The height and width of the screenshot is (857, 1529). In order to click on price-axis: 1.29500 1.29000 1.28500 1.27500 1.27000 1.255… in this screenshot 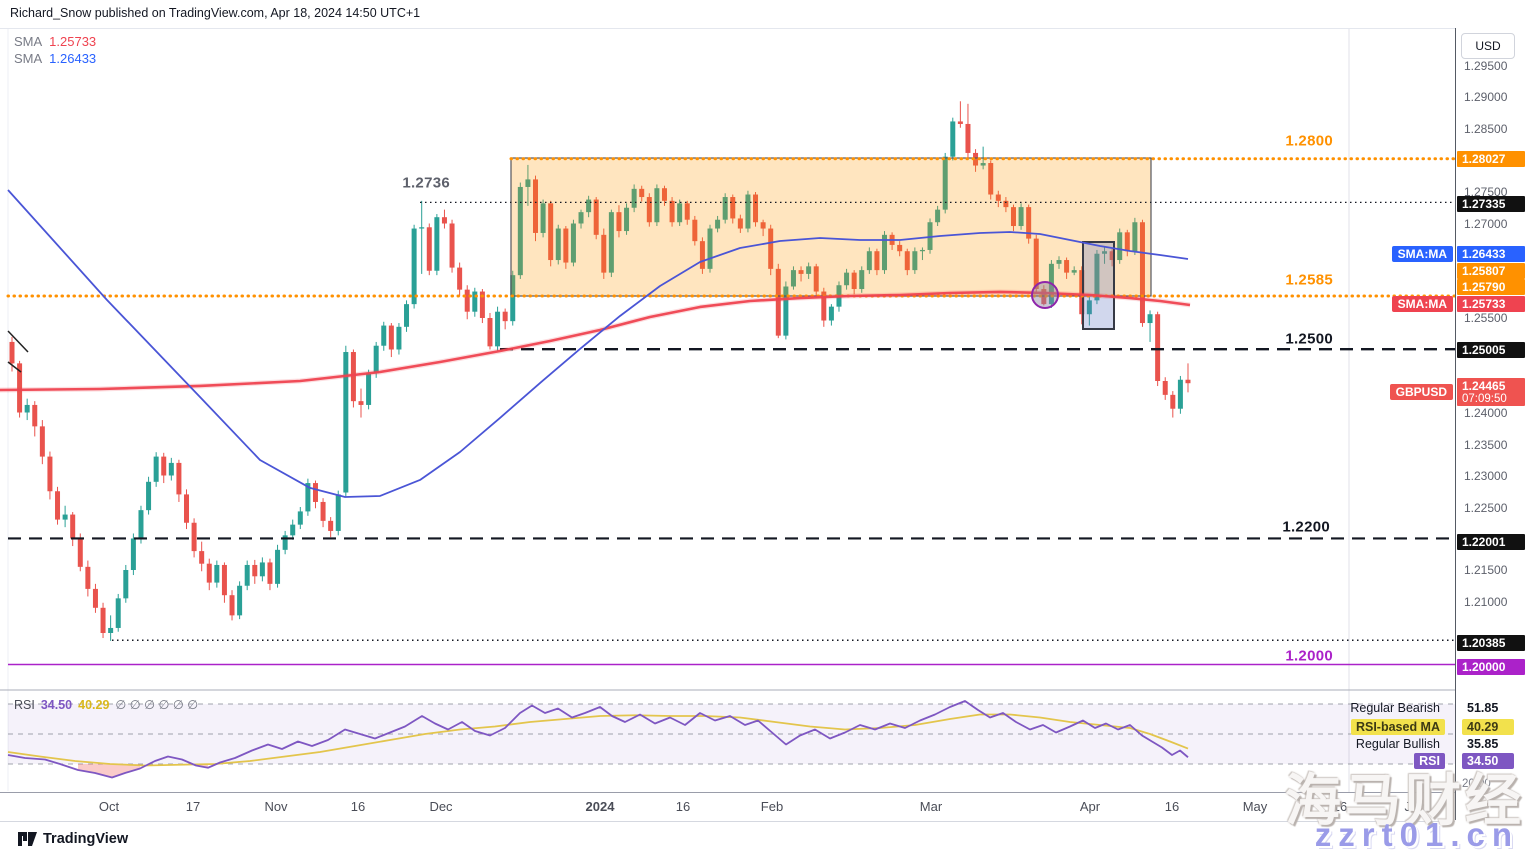, I will do `click(1492, 424)`.